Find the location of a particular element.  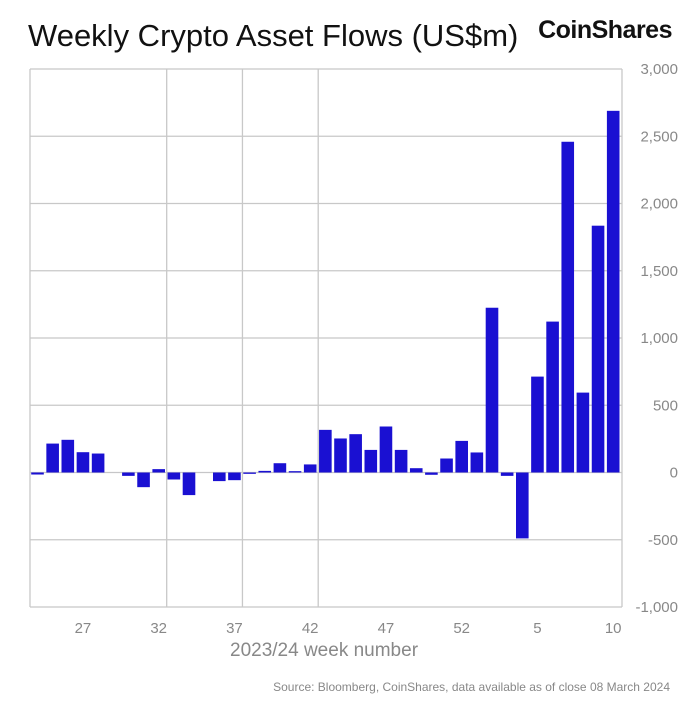

y-tick-label: 1,000 is located at coordinates (659, 338).